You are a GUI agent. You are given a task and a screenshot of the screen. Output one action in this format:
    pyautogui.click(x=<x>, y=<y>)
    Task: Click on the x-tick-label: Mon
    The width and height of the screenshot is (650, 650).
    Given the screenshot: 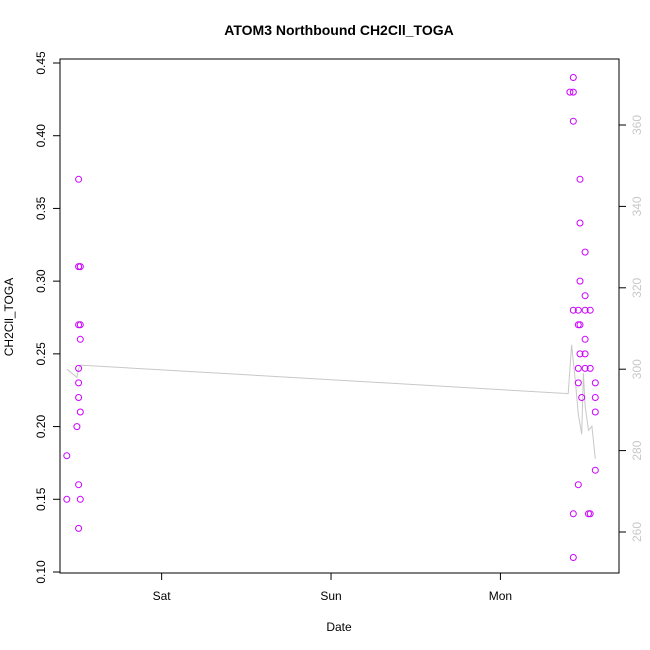 What is the action you would take?
    pyautogui.click(x=500, y=596)
    